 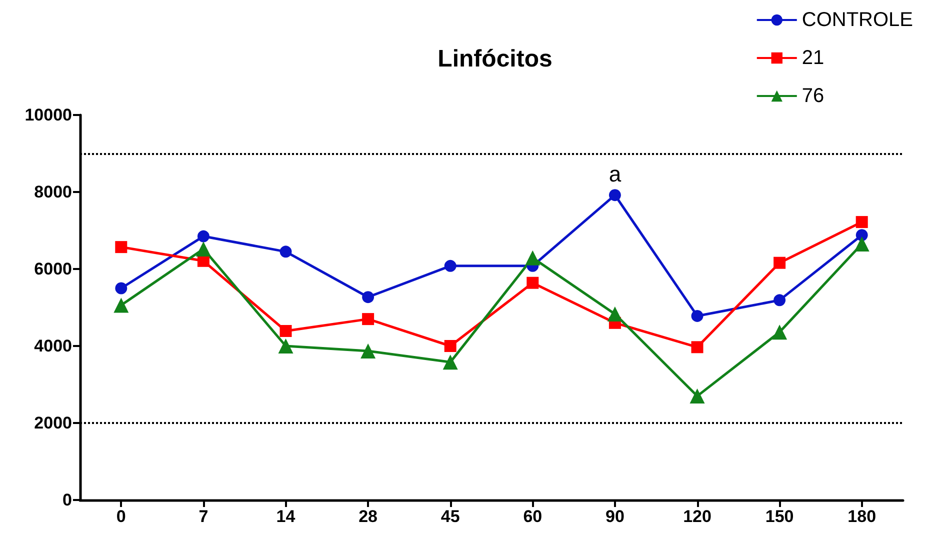 What do you see at coordinates (615, 174) in the screenshot?
I see `annotation: a` at bounding box center [615, 174].